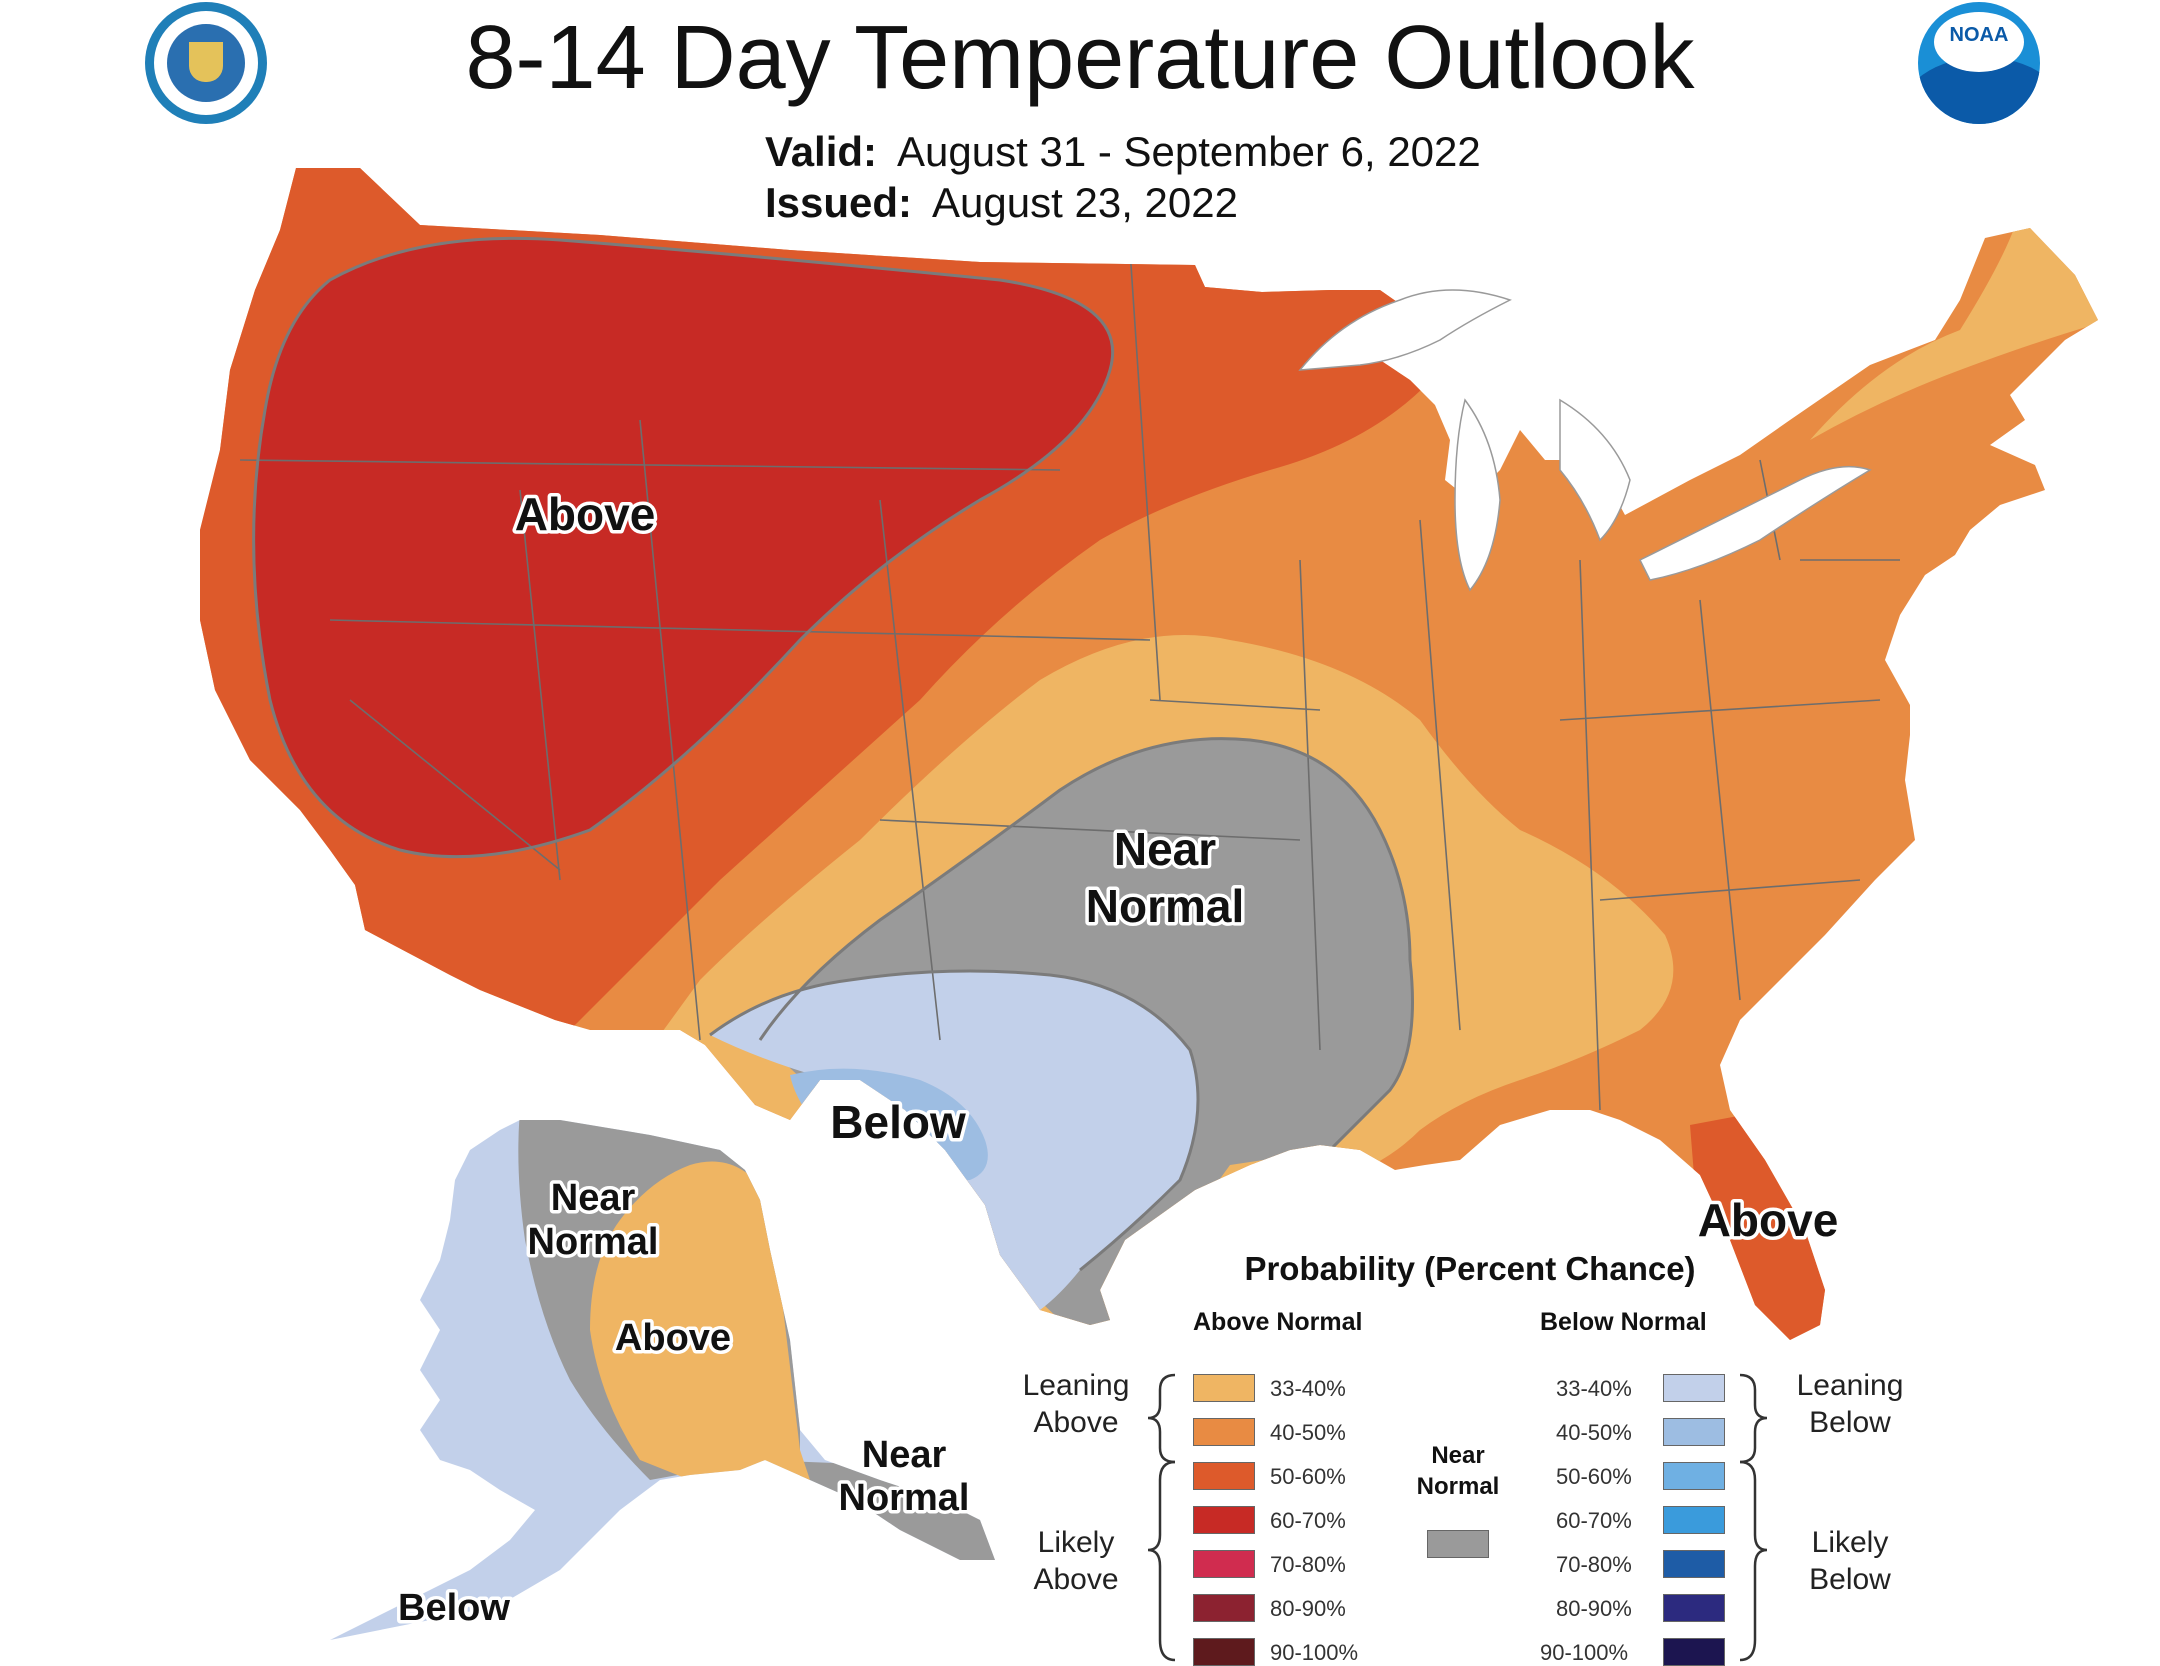 Image resolution: width=2160 pixels, height=1666 pixels. I want to click on pct-below-40-50: 40-50%, so click(1594, 1432).